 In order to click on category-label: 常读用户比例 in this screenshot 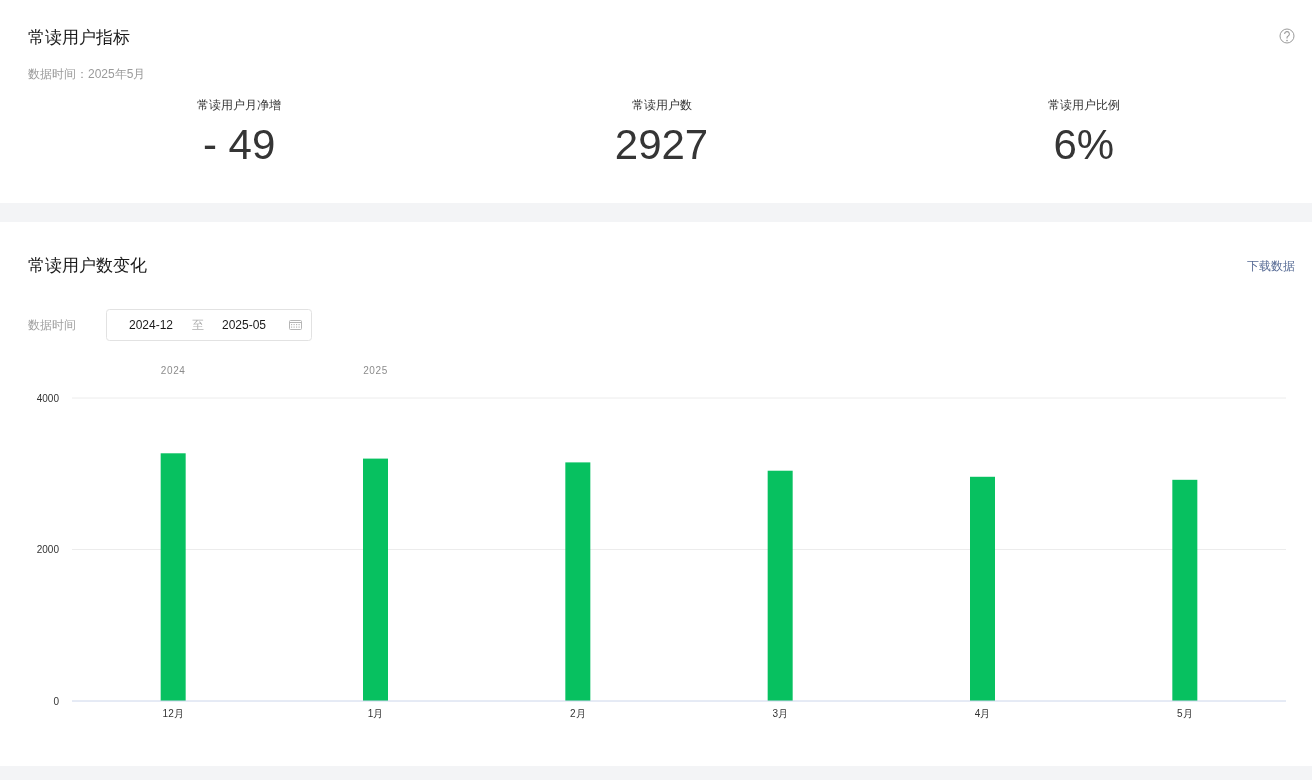, I will do `click(1083, 105)`.